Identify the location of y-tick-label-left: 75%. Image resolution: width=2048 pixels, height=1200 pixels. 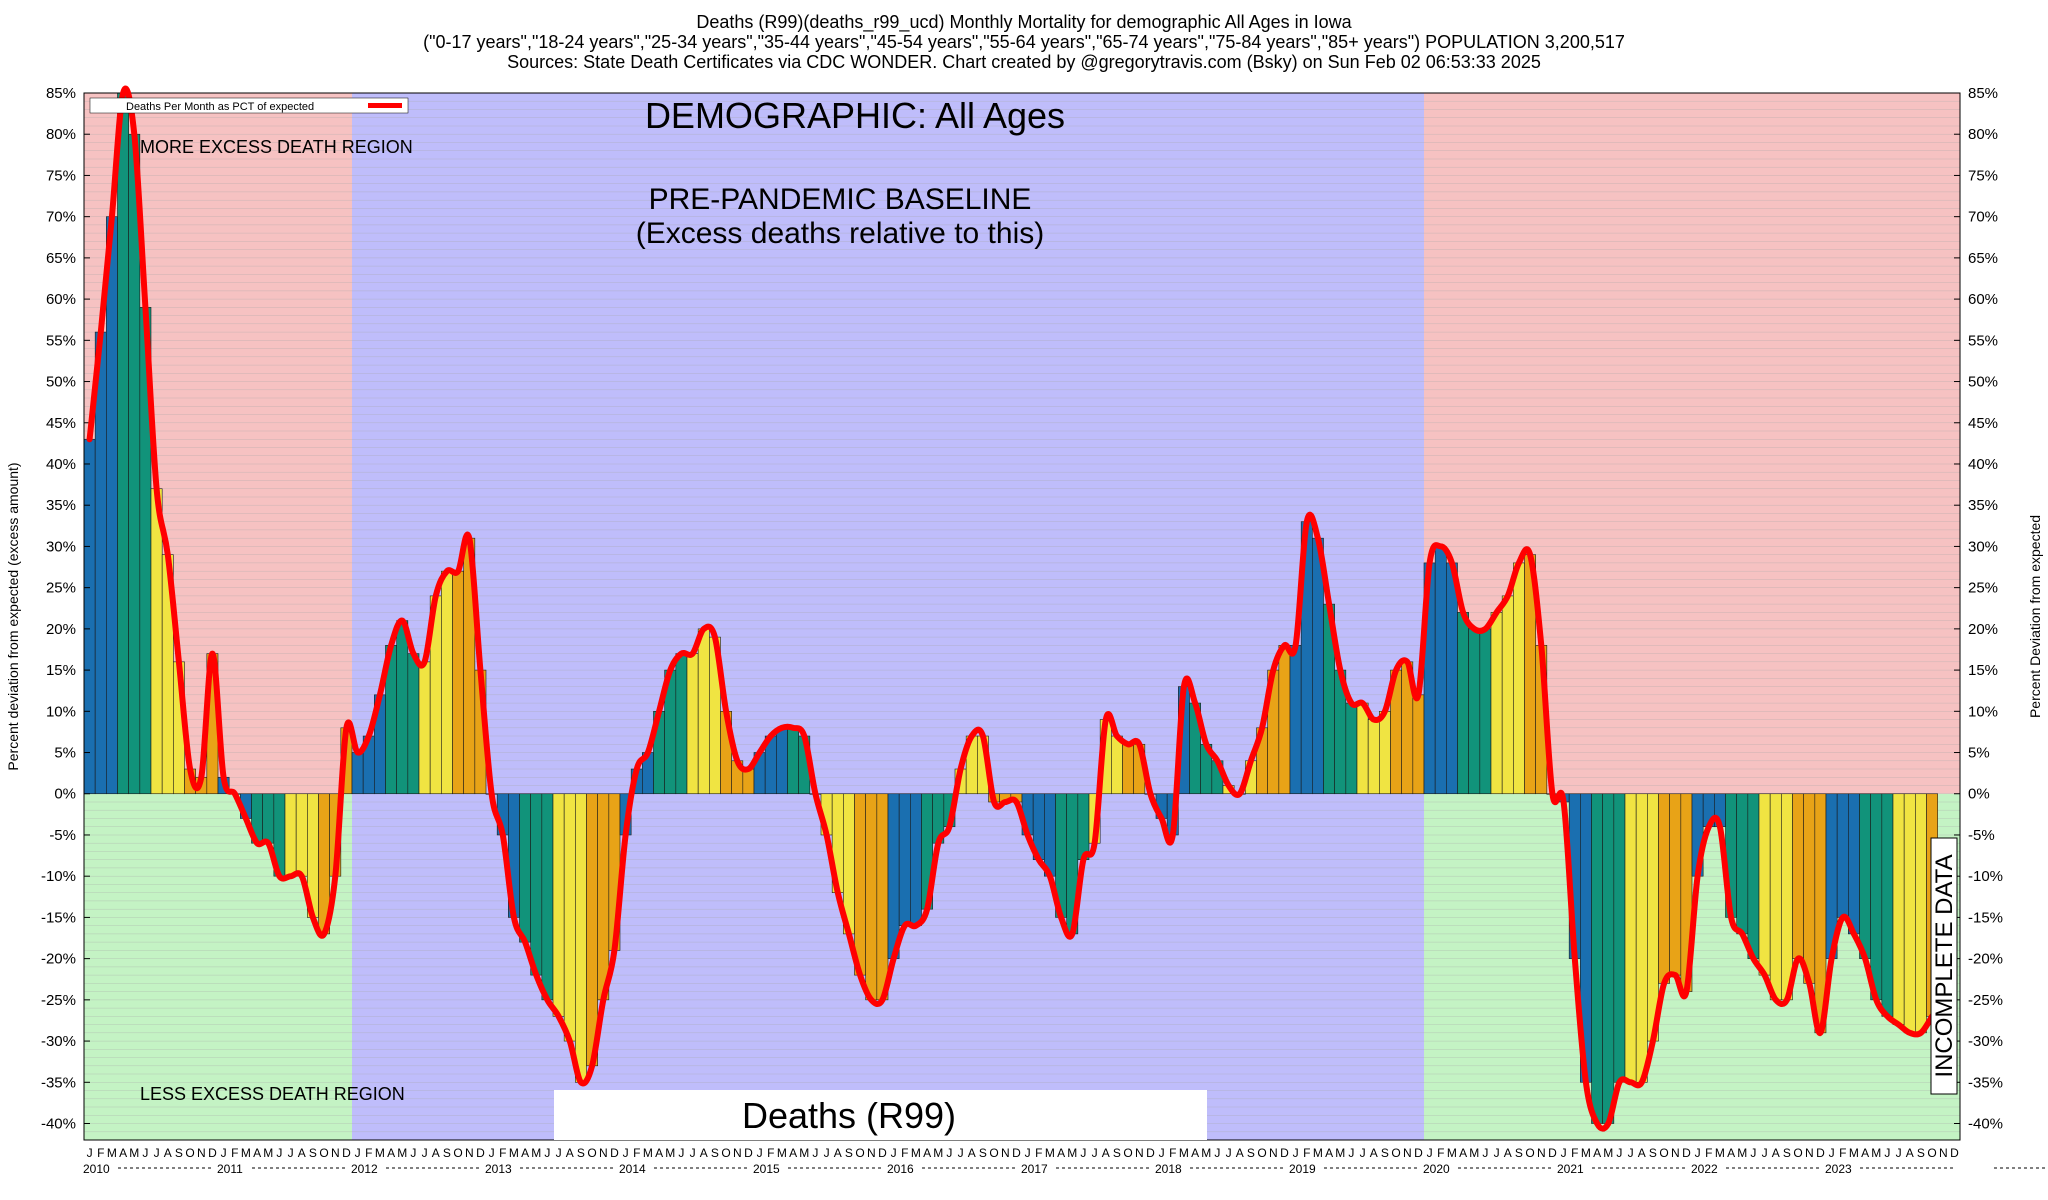
(61, 175).